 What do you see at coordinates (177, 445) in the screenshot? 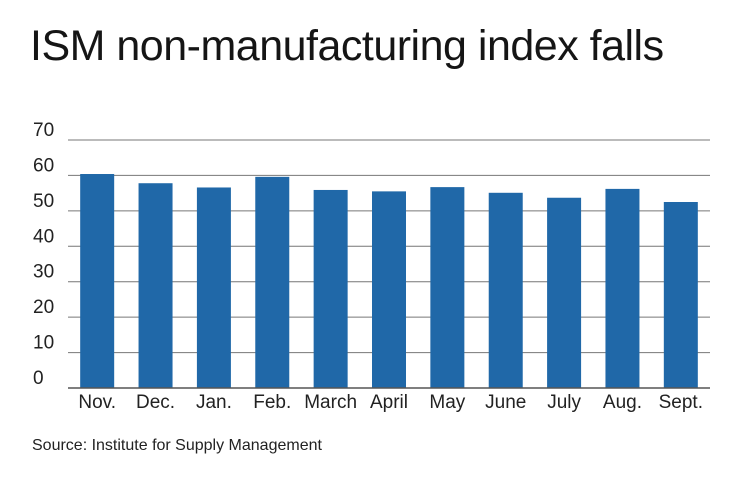
I see `source-note: Source: Institute for Supply Management` at bounding box center [177, 445].